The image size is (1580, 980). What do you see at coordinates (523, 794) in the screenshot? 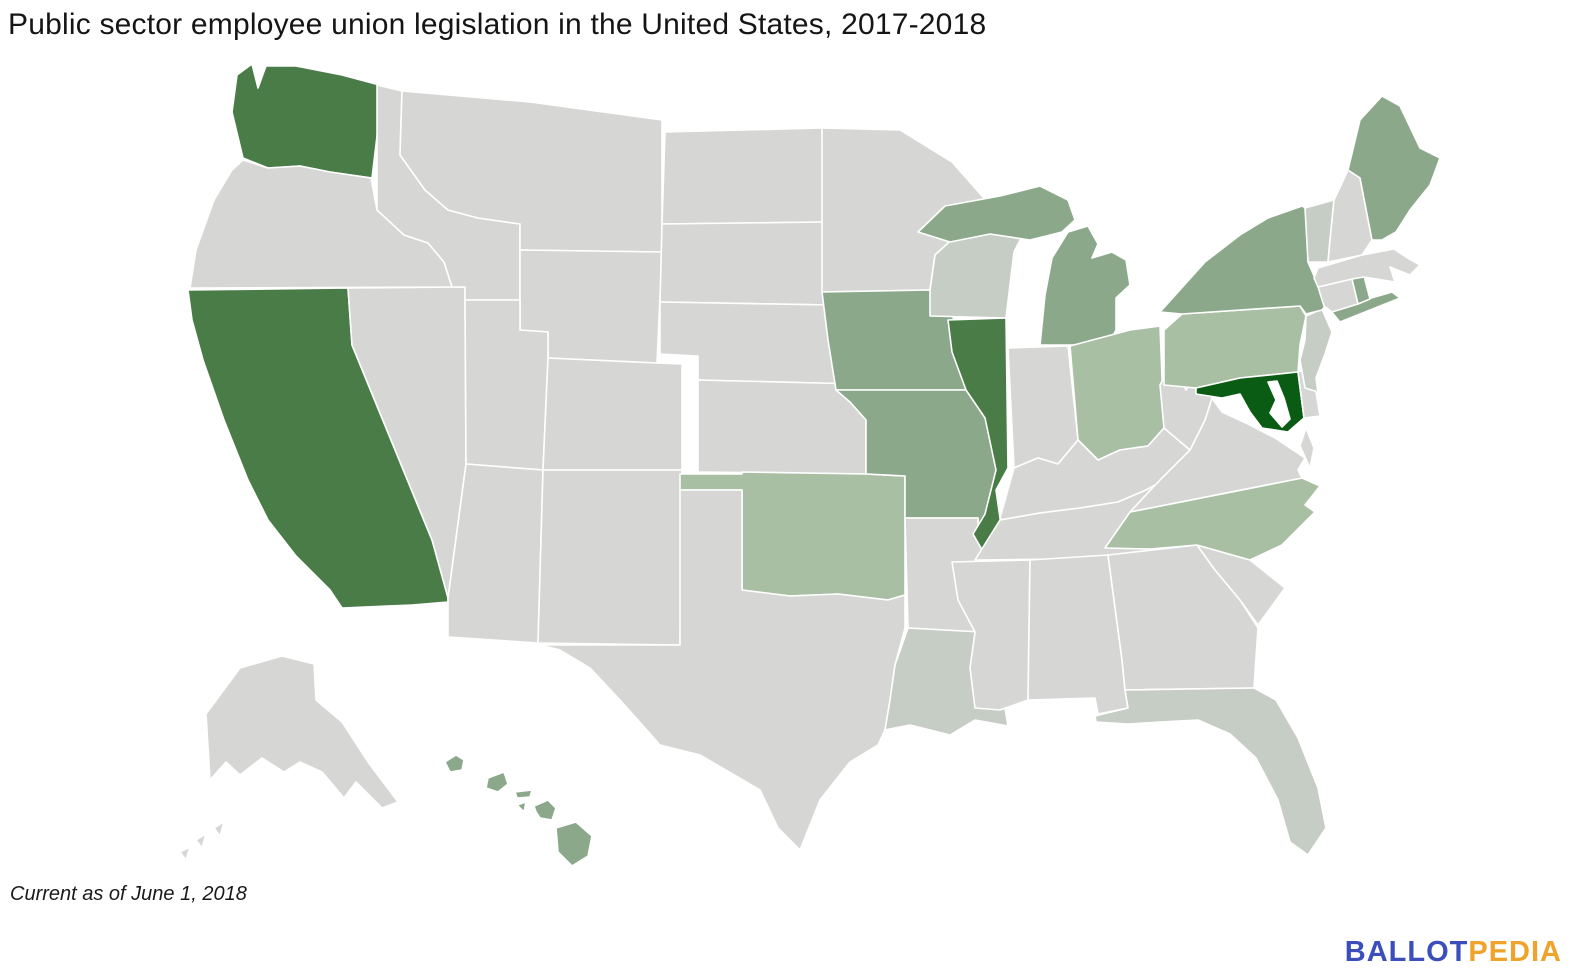
I see `molokai` at bounding box center [523, 794].